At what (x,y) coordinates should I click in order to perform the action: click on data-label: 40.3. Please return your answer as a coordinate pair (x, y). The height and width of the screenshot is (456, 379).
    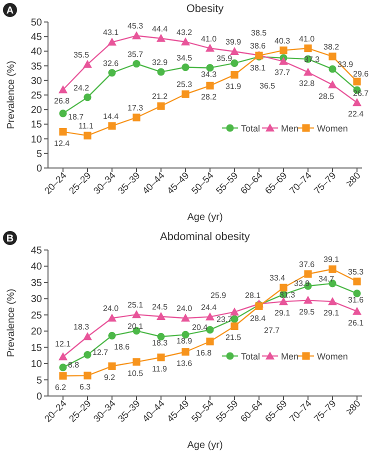
    Looking at the image, I should click on (282, 41).